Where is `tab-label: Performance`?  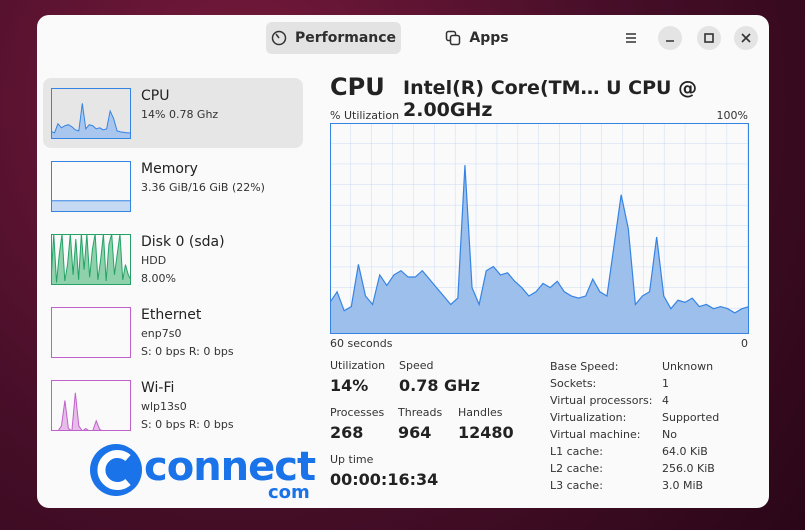
tab-label: Performance is located at coordinates (345, 38).